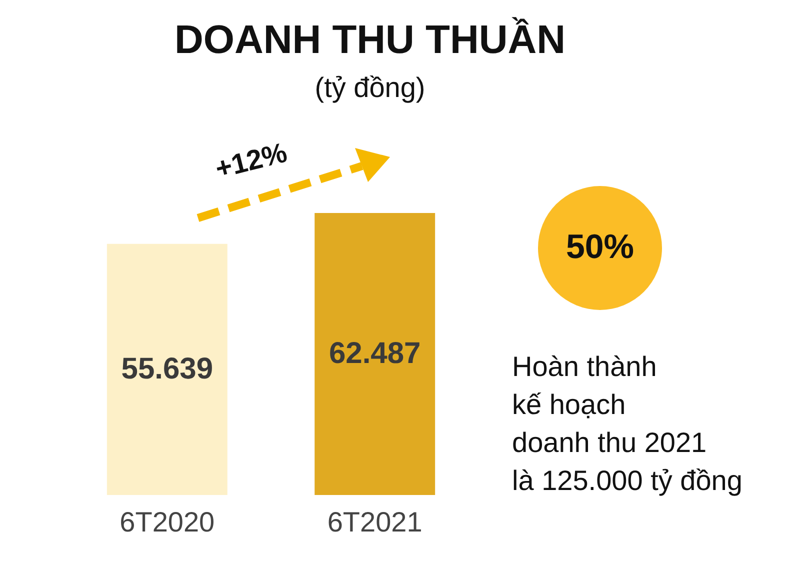 The height and width of the screenshot is (568, 800). Describe the element at coordinates (370, 88) in the screenshot. I see `chart-subtitle: (tỷ đồng)` at that location.